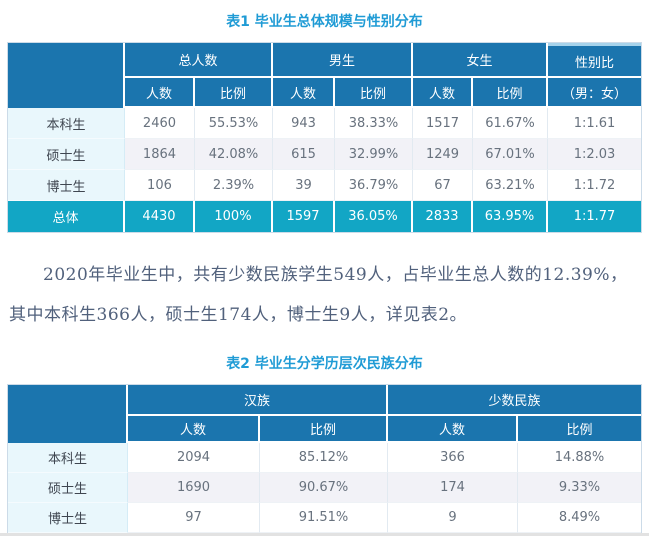 The image size is (649, 536). I want to click on table-cell: 90.67%, so click(323, 488).